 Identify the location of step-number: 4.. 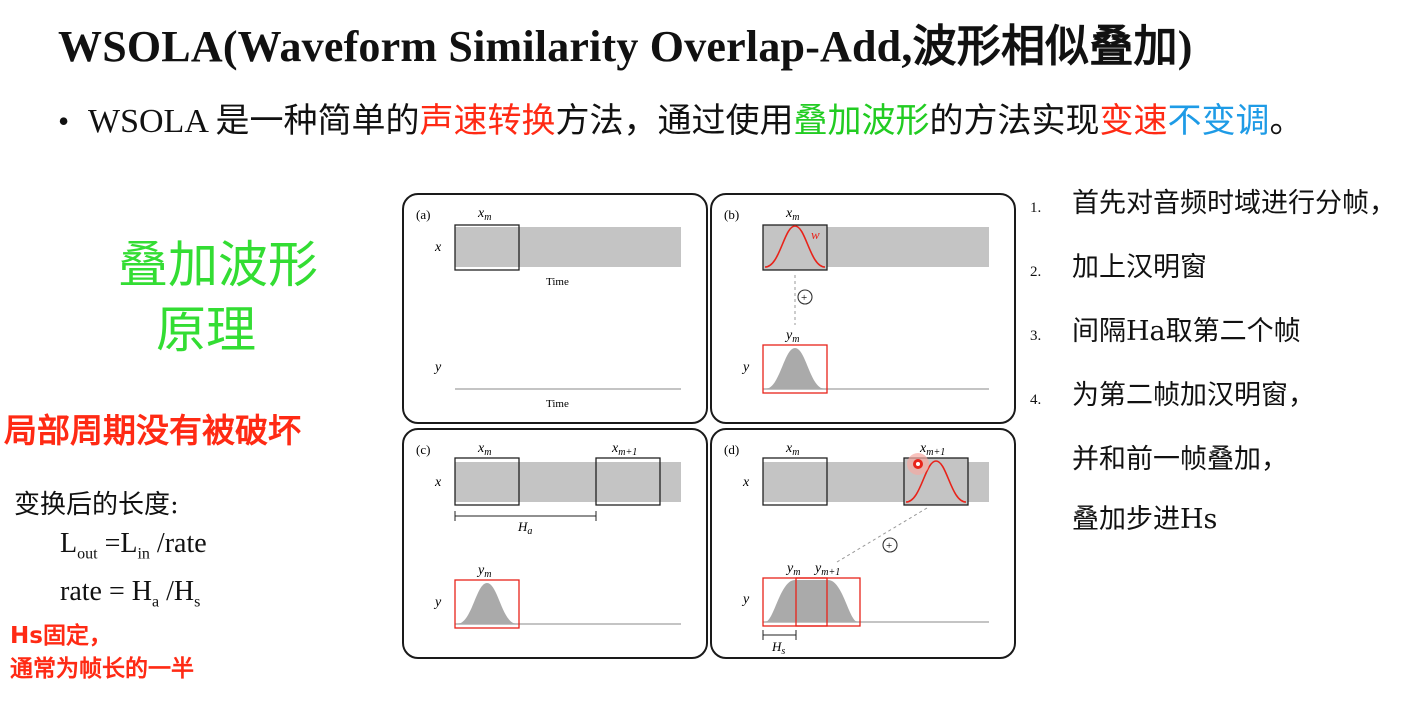
(1036, 400).